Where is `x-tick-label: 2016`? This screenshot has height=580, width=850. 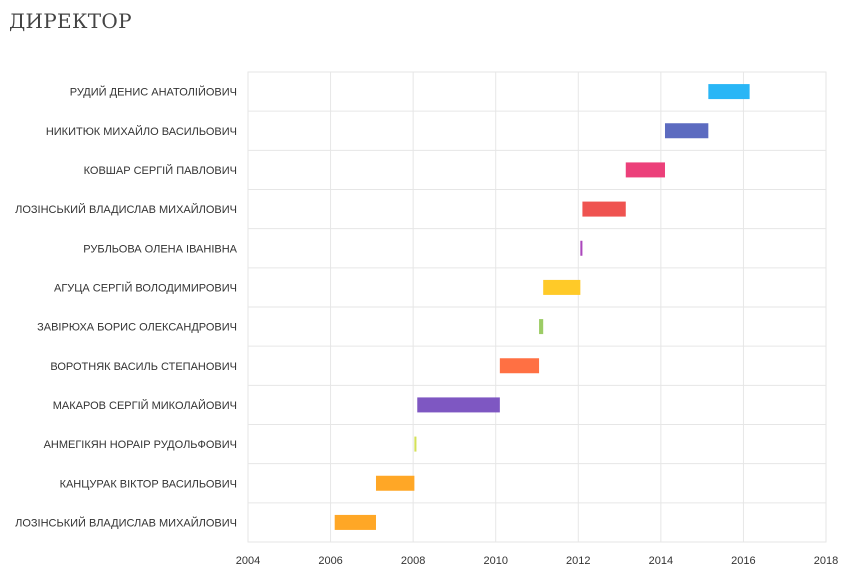
x-tick-label: 2016 is located at coordinates (743, 561).